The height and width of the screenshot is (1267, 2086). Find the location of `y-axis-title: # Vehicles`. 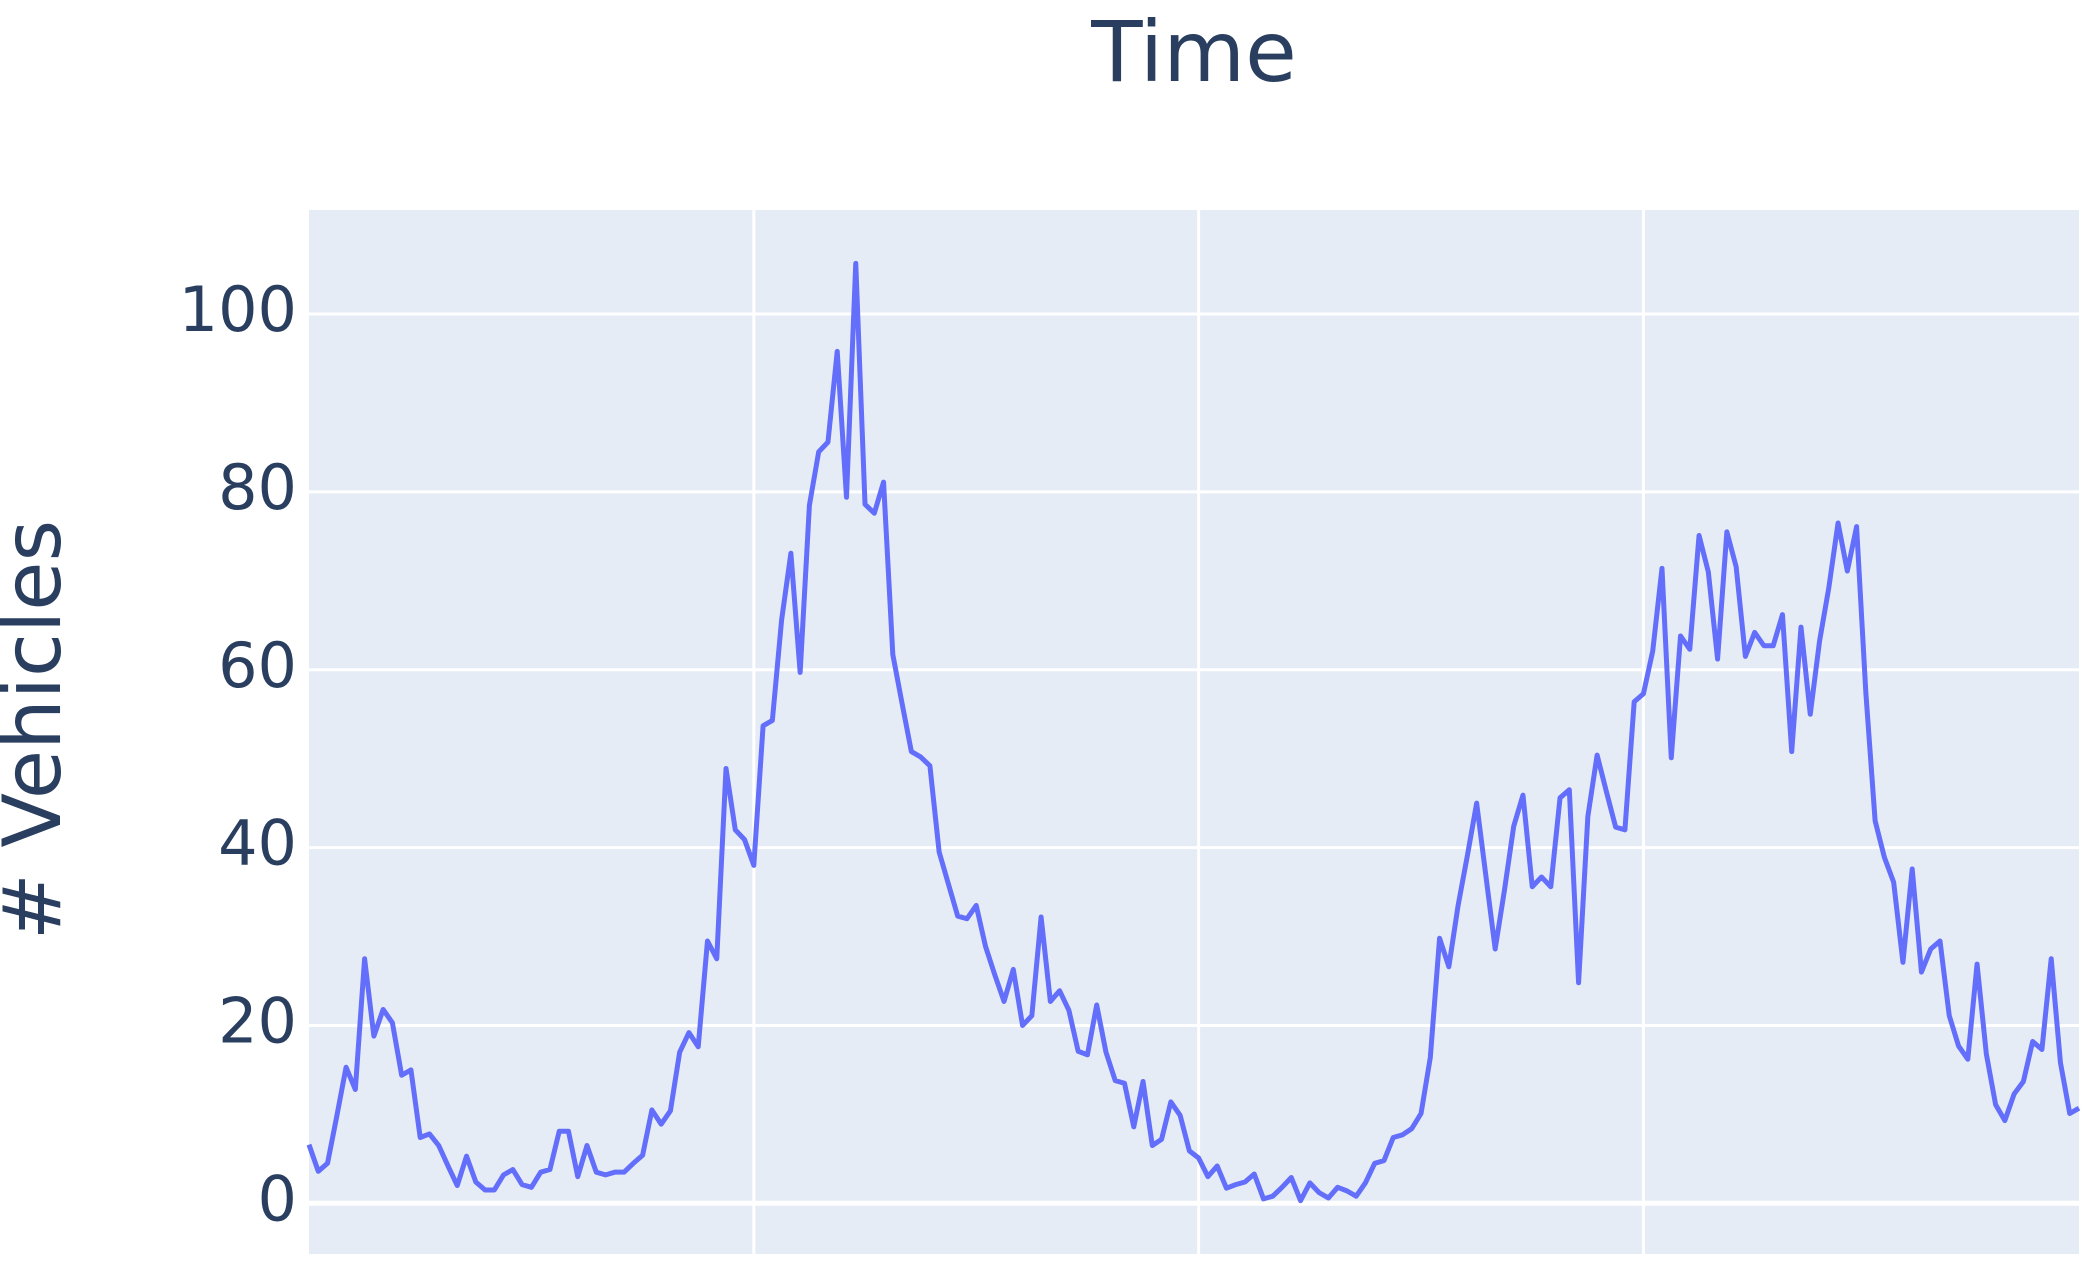

y-axis-title: # Vehicles is located at coordinates (39, 730).